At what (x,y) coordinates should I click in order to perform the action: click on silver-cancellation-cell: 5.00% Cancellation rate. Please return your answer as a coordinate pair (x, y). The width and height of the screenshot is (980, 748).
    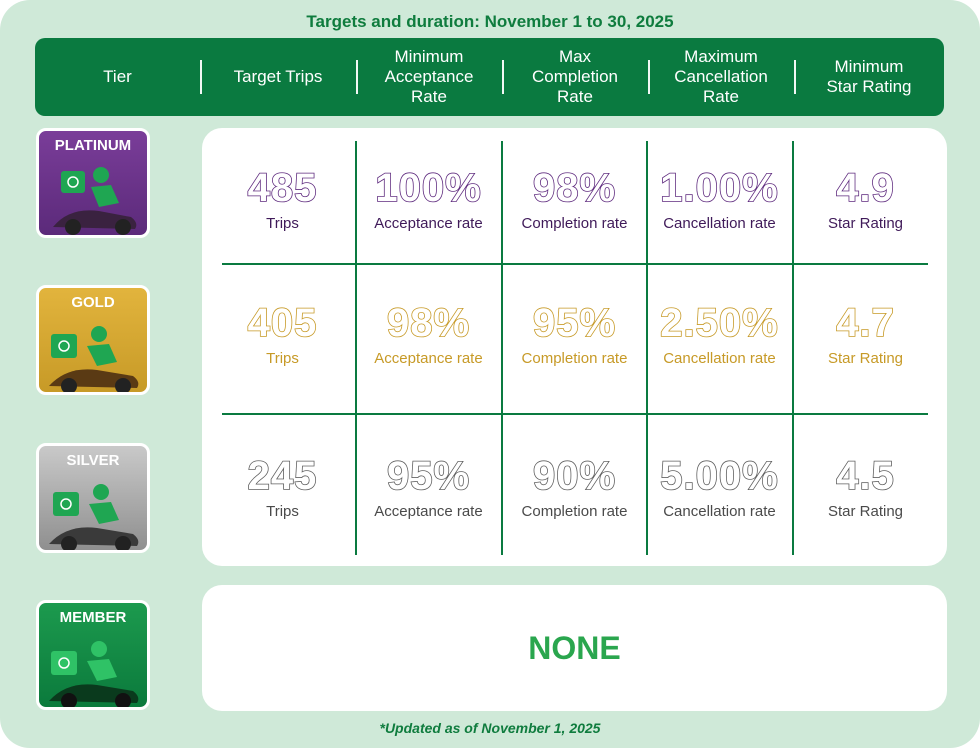
    Looking at the image, I should click on (719, 486).